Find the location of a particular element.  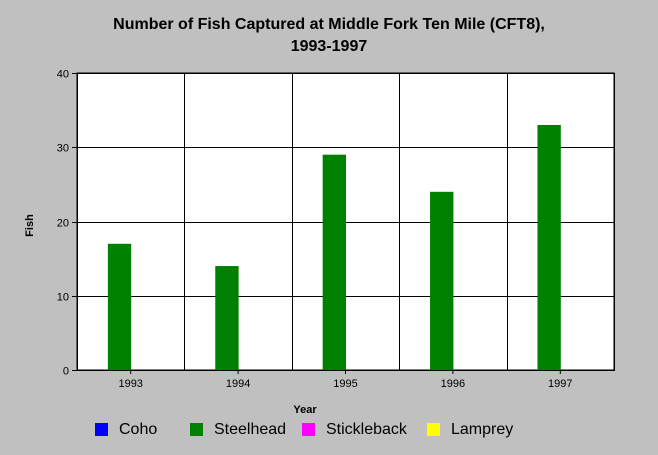

y-axis-label: Fish is located at coordinates (30, 225).